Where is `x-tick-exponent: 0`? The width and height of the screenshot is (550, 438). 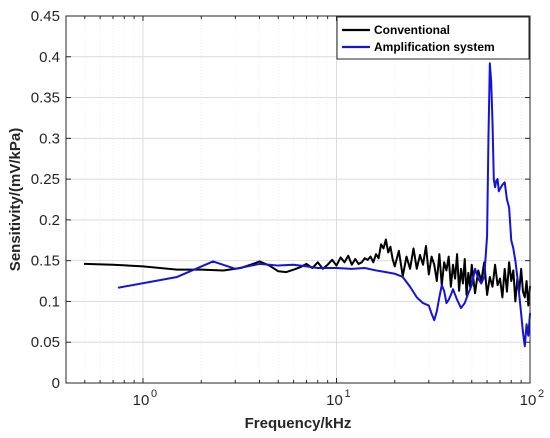 x-tick-exponent: 0 is located at coordinates (154, 394).